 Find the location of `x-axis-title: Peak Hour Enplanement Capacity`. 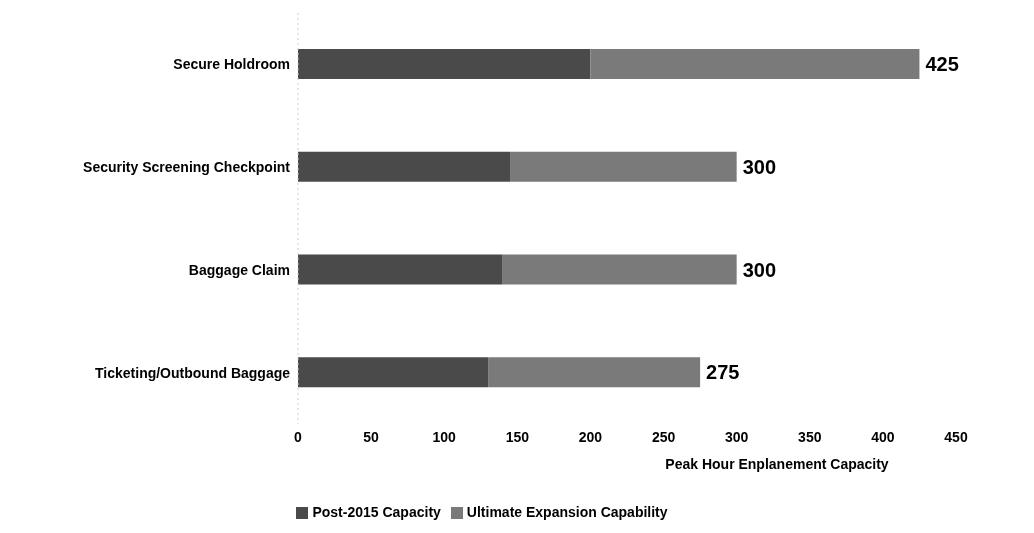

x-axis-title: Peak Hour Enplanement Capacity is located at coordinates (777, 464).